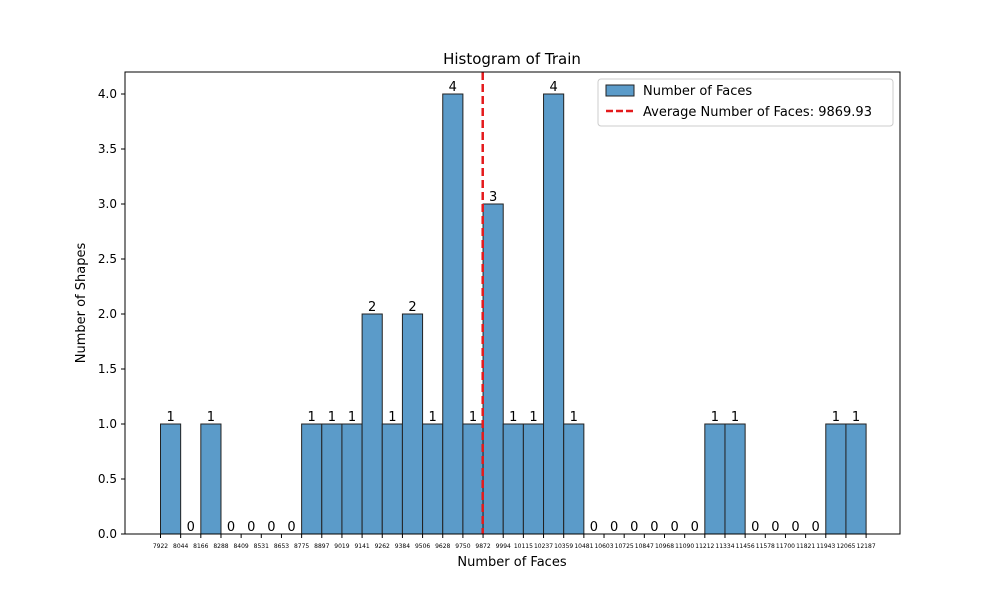 The width and height of the screenshot is (1000, 600). I want to click on bar-value-label: 3, so click(493, 197).